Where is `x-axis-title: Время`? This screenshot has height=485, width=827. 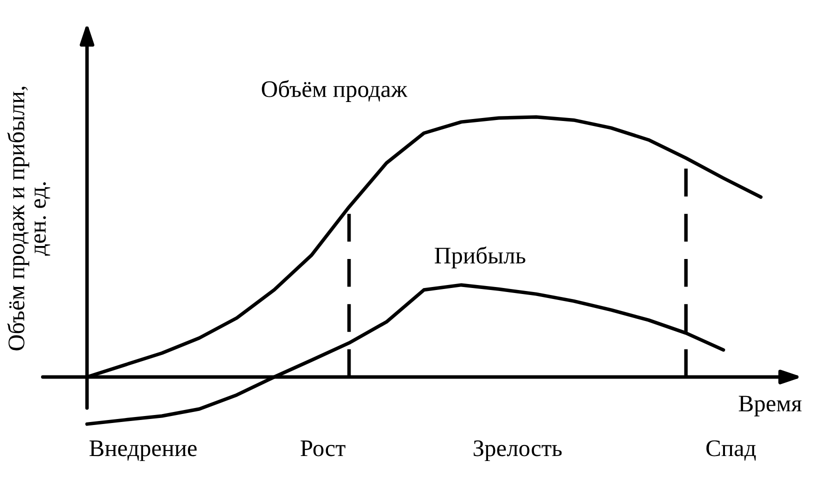
x-axis-title: Время is located at coordinates (770, 406).